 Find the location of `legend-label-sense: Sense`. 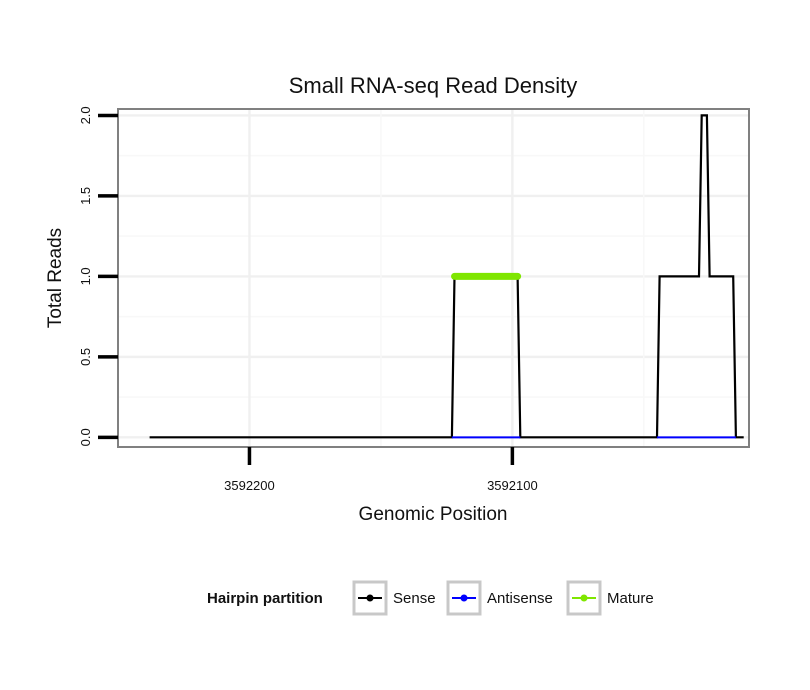

legend-label-sense: Sense is located at coordinates (414, 598).